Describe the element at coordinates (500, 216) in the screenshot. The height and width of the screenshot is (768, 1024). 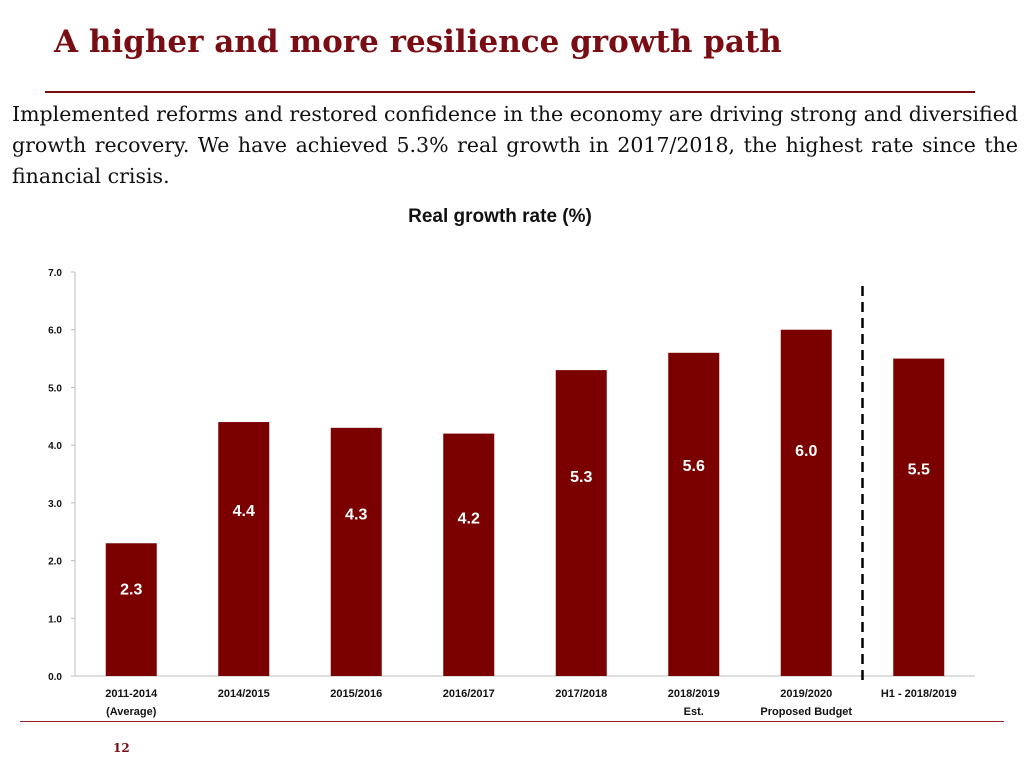
I see `chart-title: Real growth rate (%)` at that location.